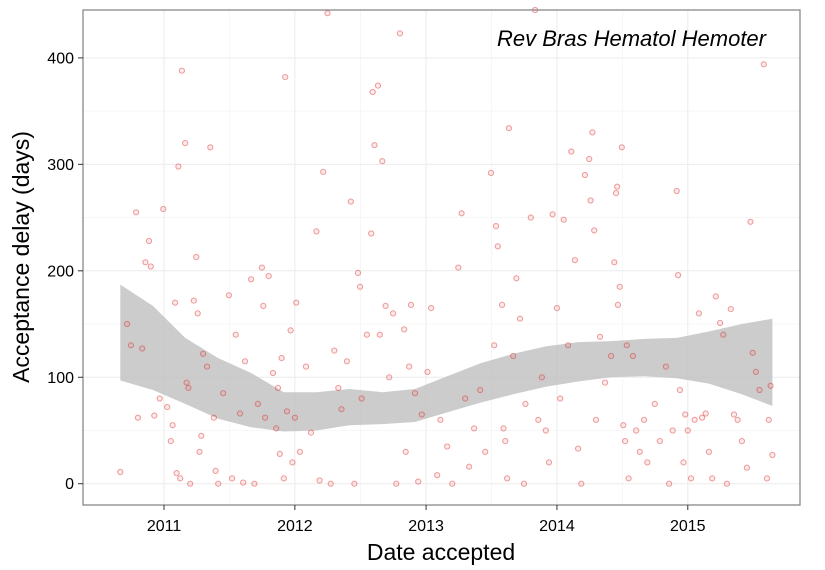  I want to click on x-tick-label: 2015, so click(688, 526).